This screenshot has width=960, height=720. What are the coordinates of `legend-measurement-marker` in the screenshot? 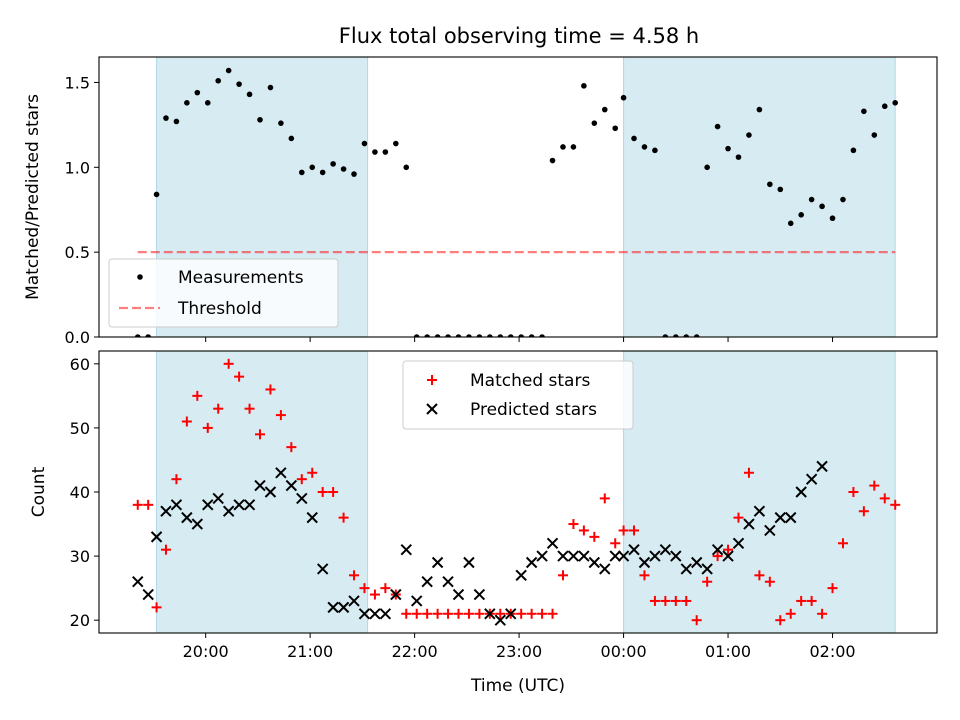 It's located at (140, 277).